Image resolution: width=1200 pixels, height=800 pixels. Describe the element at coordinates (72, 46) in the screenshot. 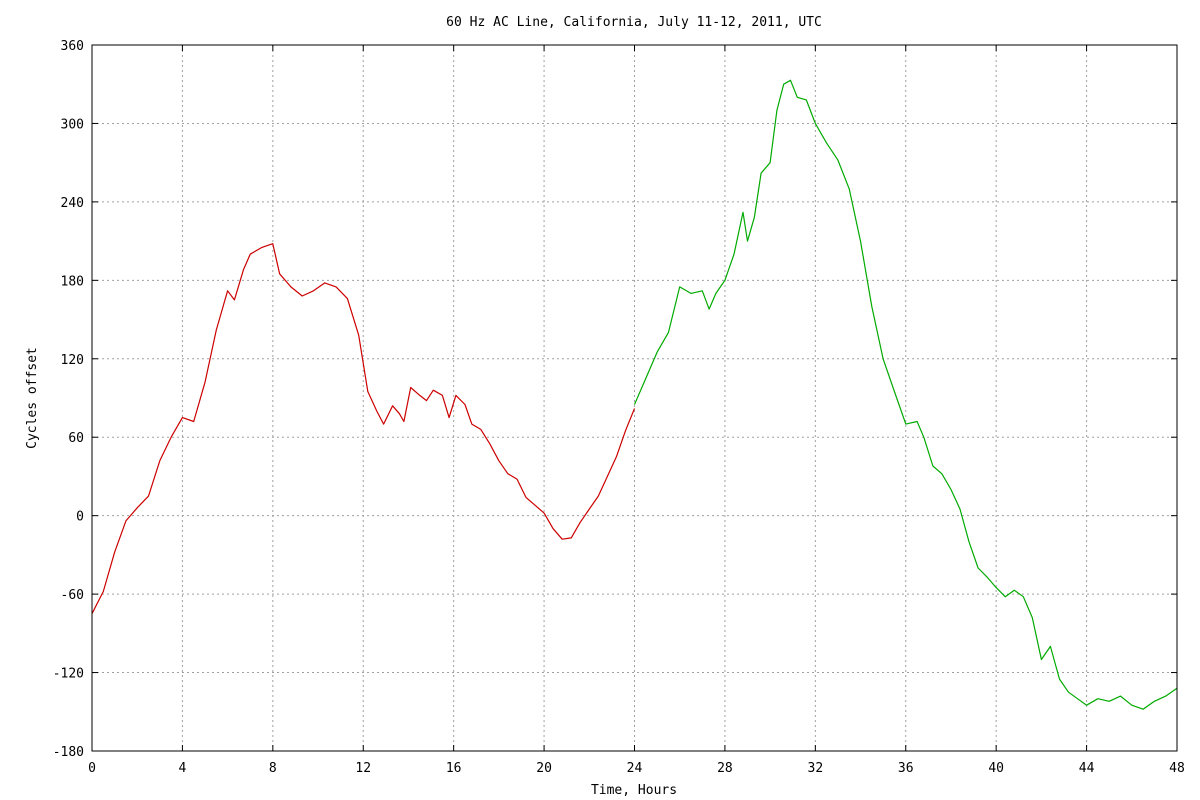

I see `y-tick-label: 360` at that location.